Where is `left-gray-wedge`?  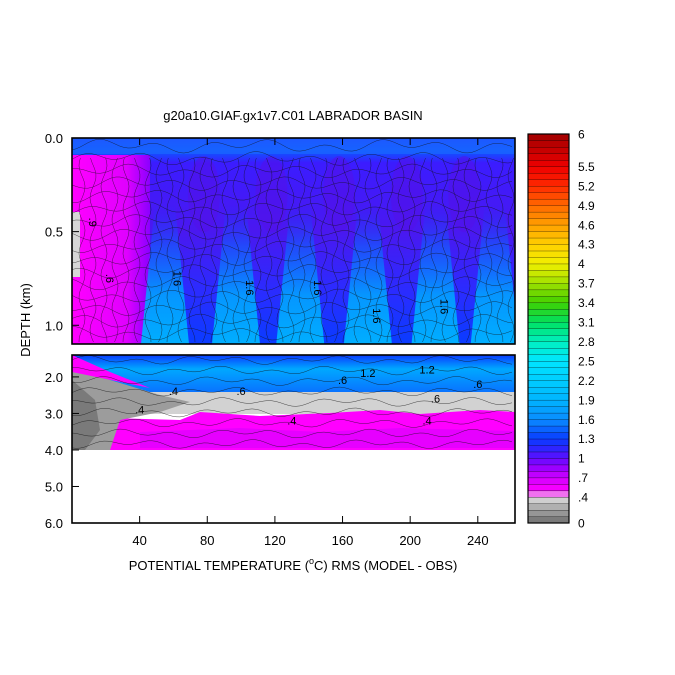 left-gray-wedge is located at coordinates (131, 408).